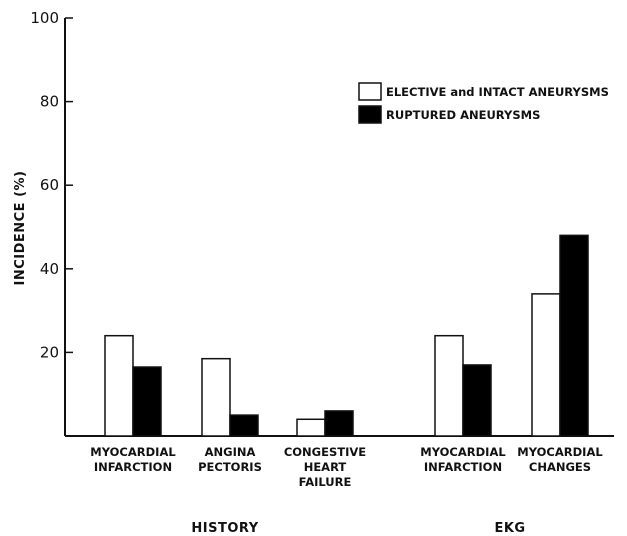 The image size is (627, 536). I want to click on y-tick-label: 80, so click(49, 102).